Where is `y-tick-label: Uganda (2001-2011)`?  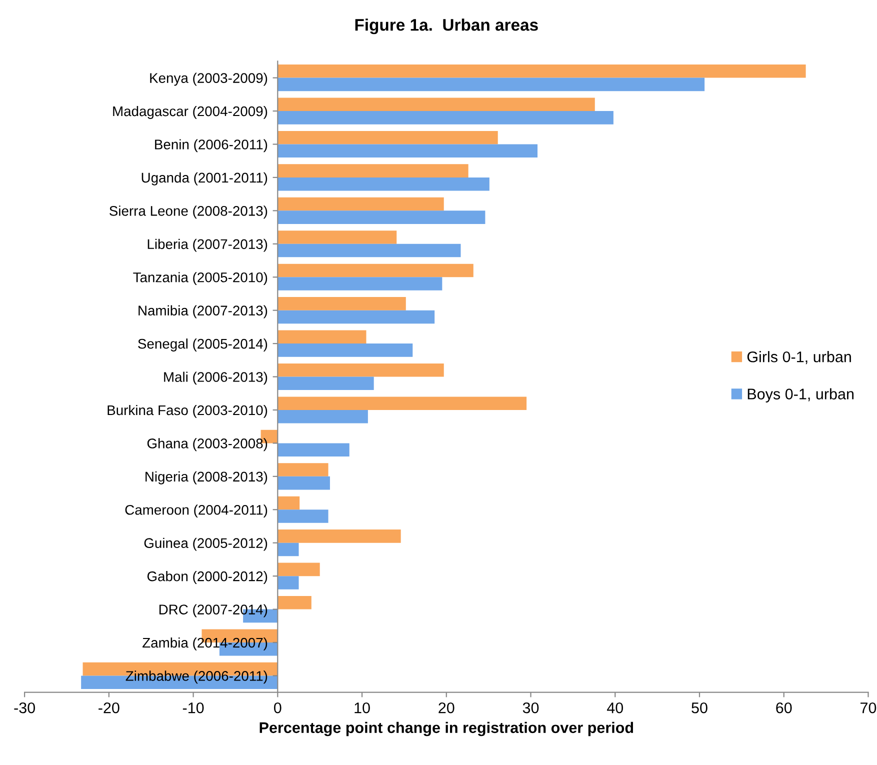 y-tick-label: Uganda (2001-2011) is located at coordinates (205, 179).